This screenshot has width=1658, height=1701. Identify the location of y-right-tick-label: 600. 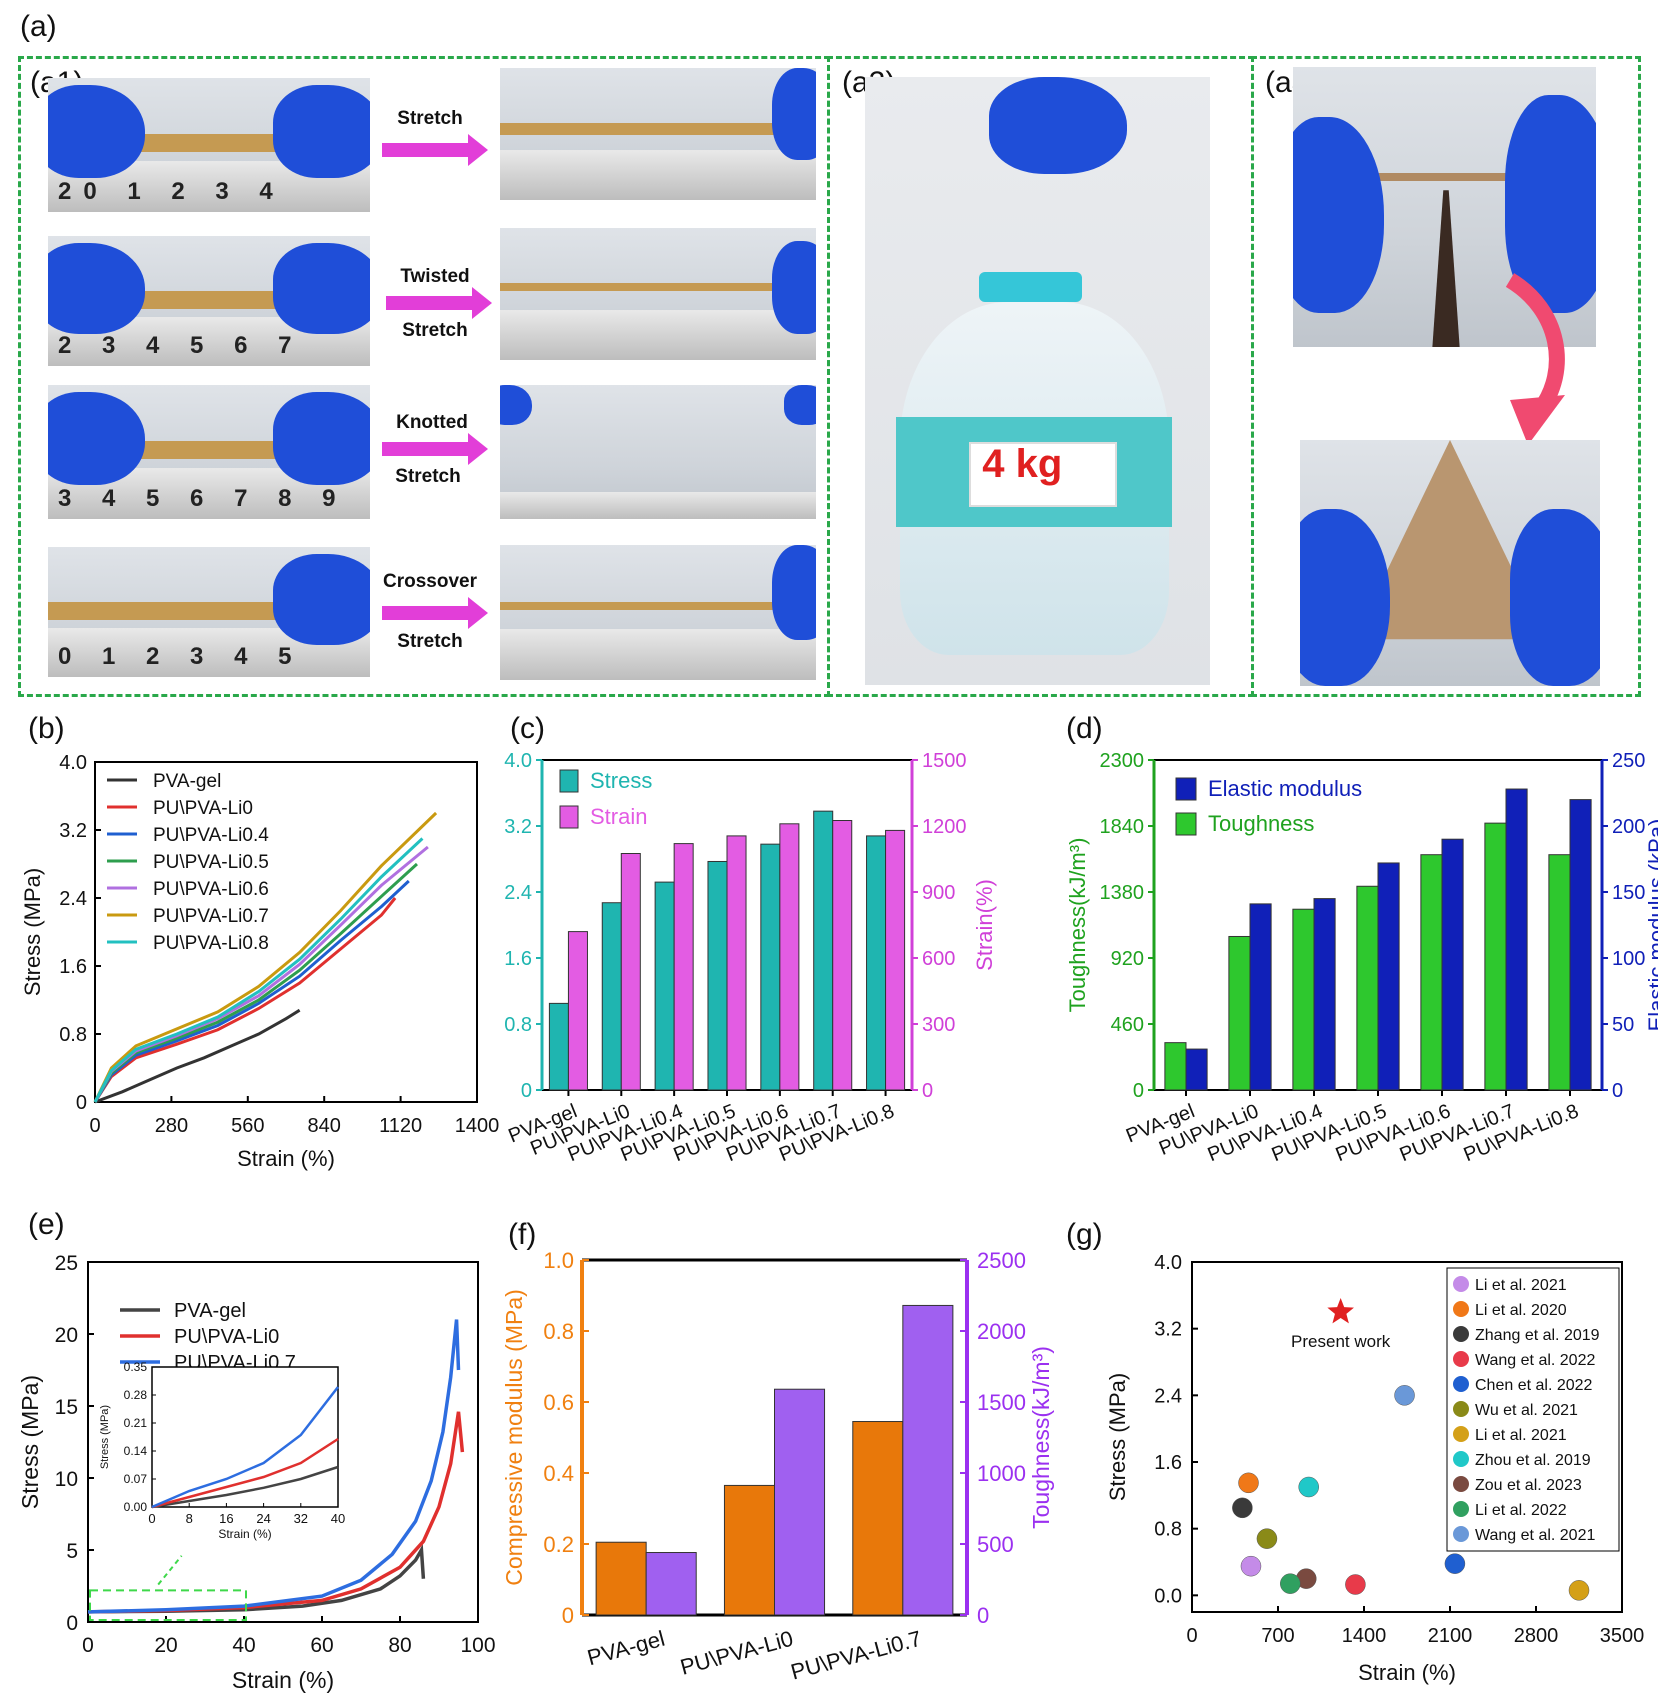
(938, 959).